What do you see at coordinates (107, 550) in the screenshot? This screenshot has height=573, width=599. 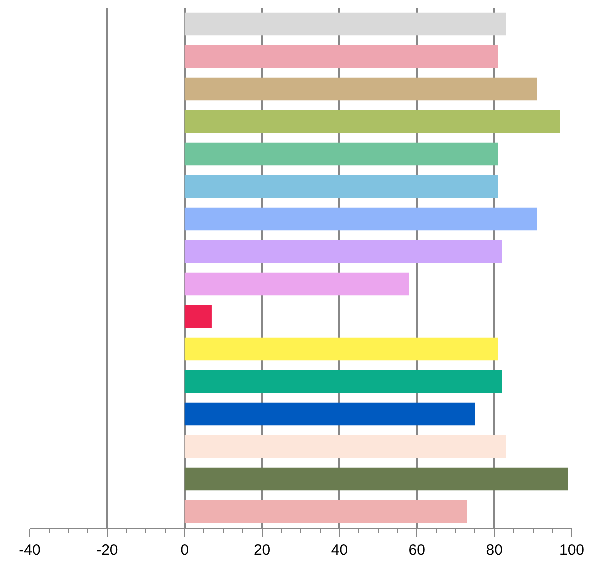 I see `x-tick-label: -20` at bounding box center [107, 550].